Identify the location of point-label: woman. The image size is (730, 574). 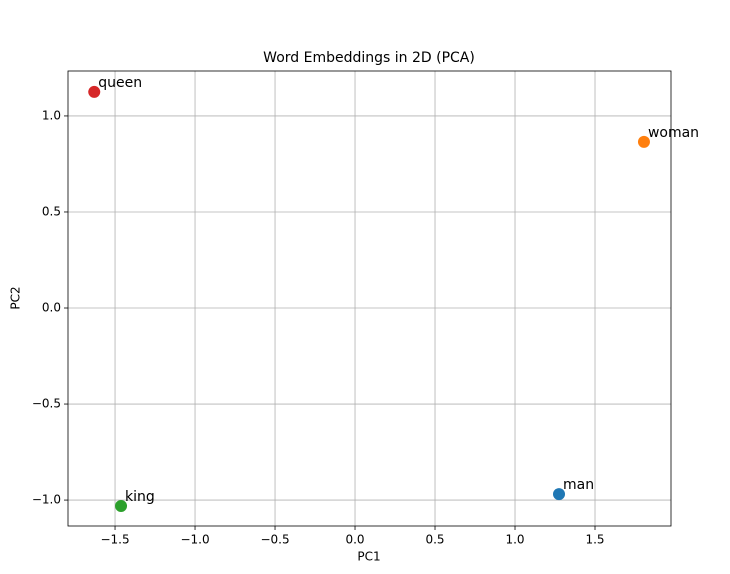
(673, 133).